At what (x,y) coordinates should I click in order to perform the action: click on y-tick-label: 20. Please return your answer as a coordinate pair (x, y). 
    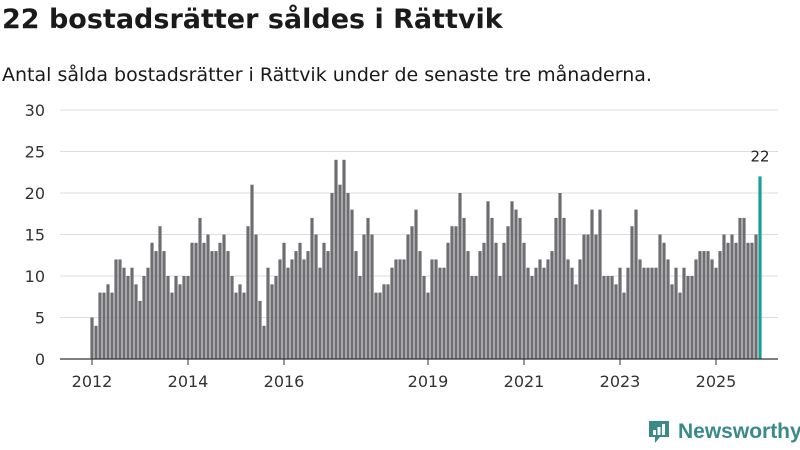
    Looking at the image, I should click on (35, 193).